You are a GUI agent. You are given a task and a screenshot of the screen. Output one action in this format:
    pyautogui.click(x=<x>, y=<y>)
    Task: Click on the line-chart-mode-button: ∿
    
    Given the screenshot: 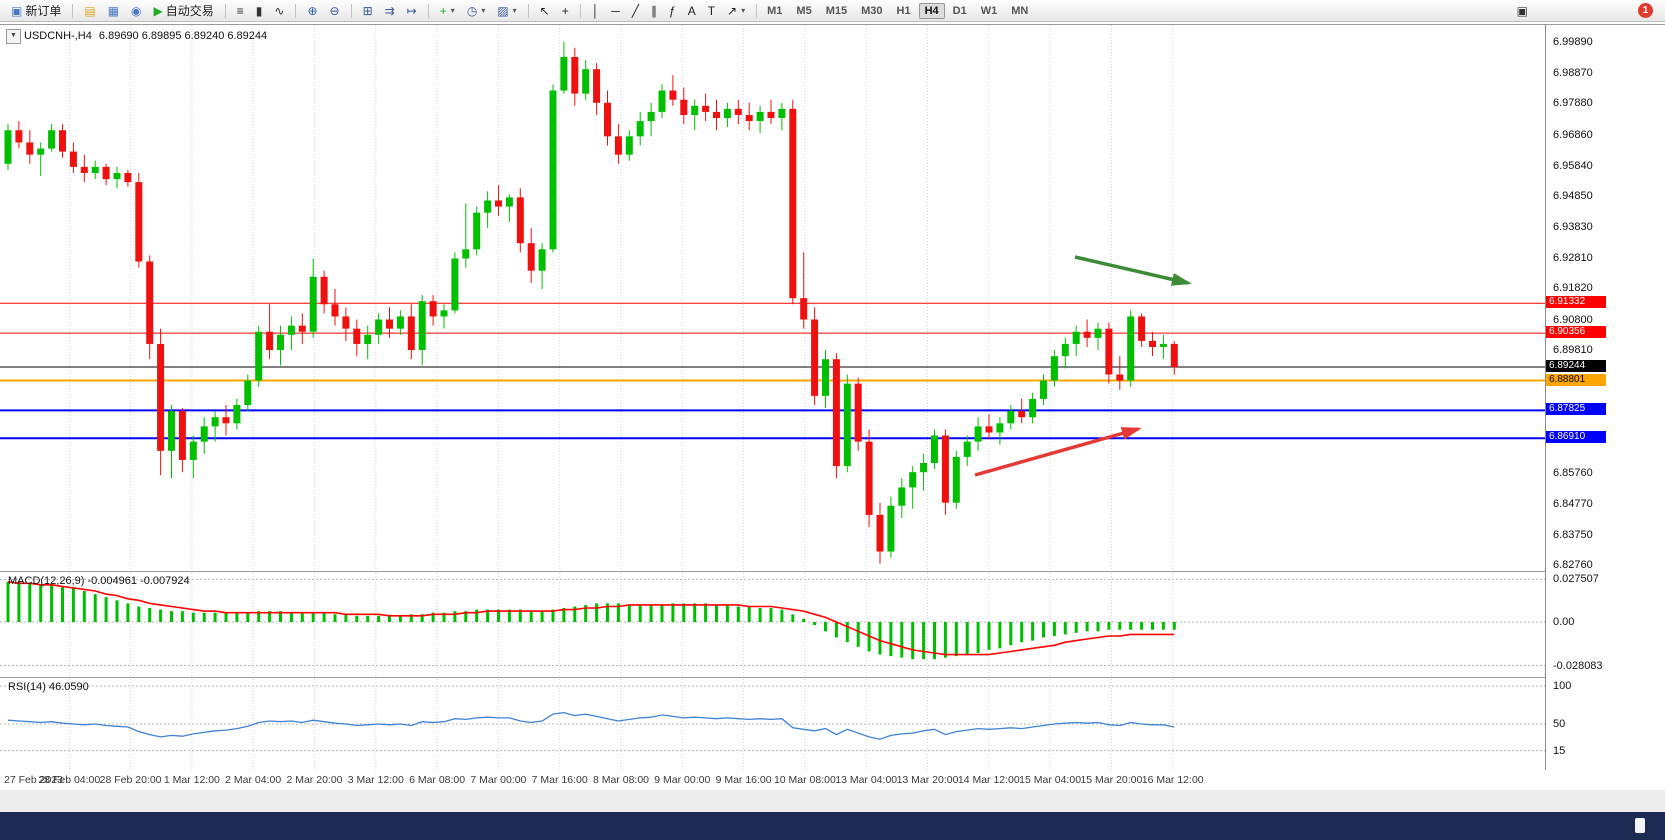 What is the action you would take?
    pyautogui.click(x=279, y=11)
    